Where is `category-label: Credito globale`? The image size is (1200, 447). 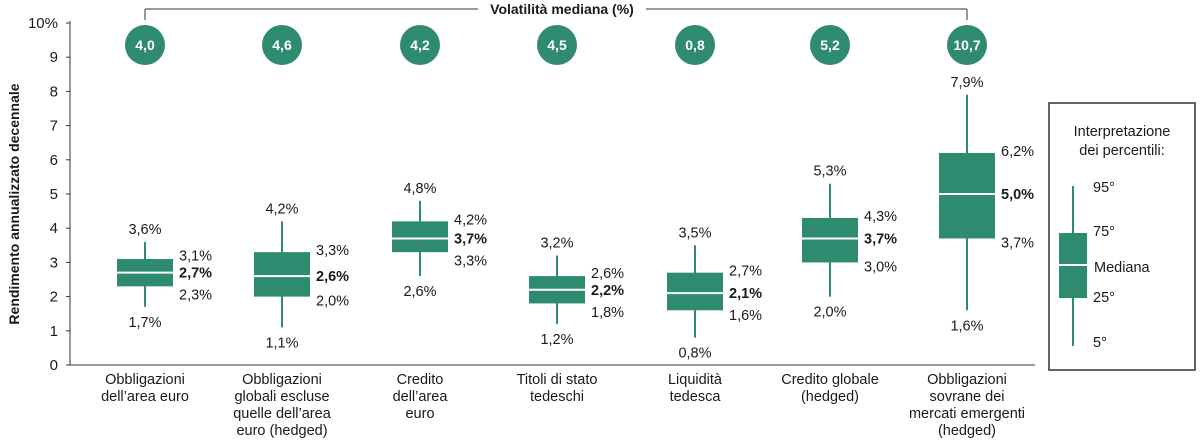
category-label: Credito globale is located at coordinates (830, 380).